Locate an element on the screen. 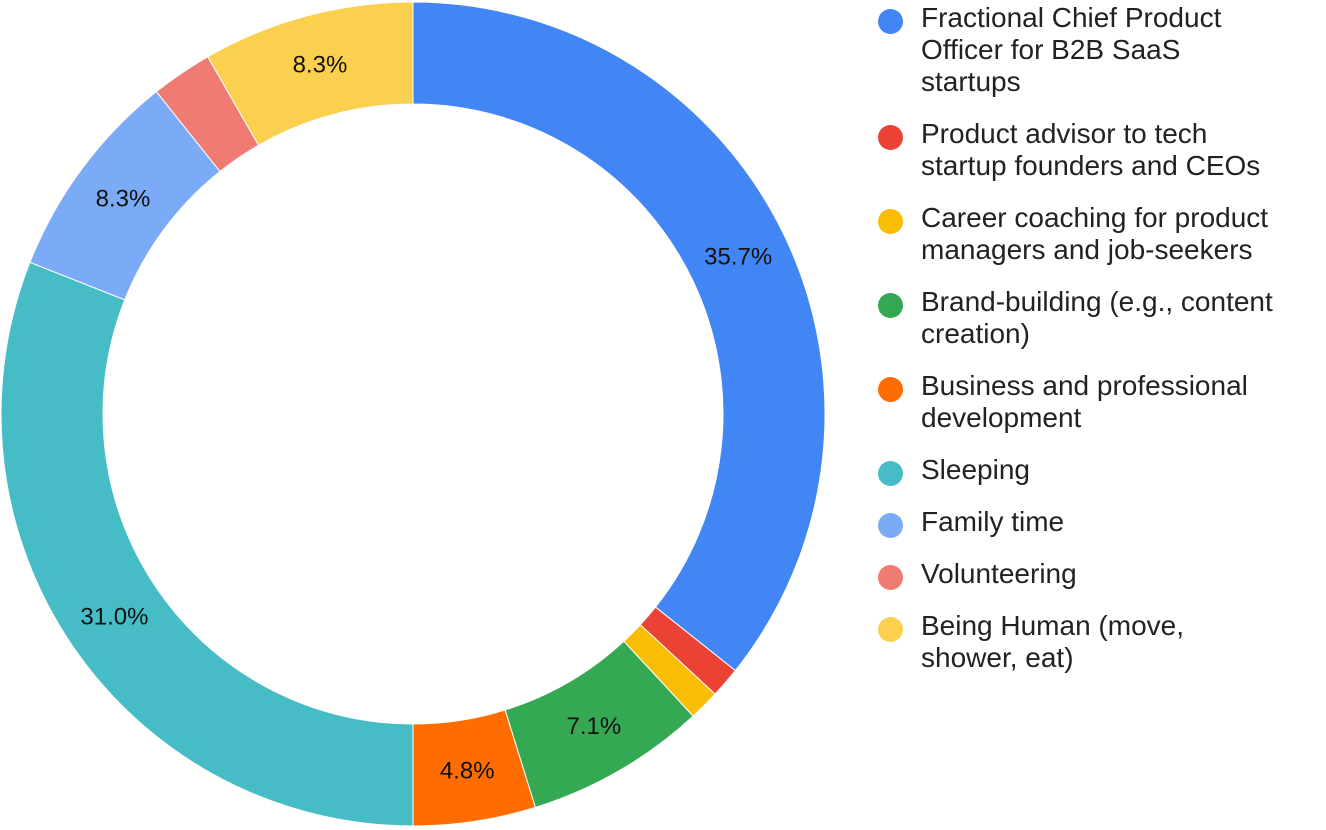 This screenshot has height=830, width=1326. legend-label-line: Business and professional is located at coordinates (1084, 385).